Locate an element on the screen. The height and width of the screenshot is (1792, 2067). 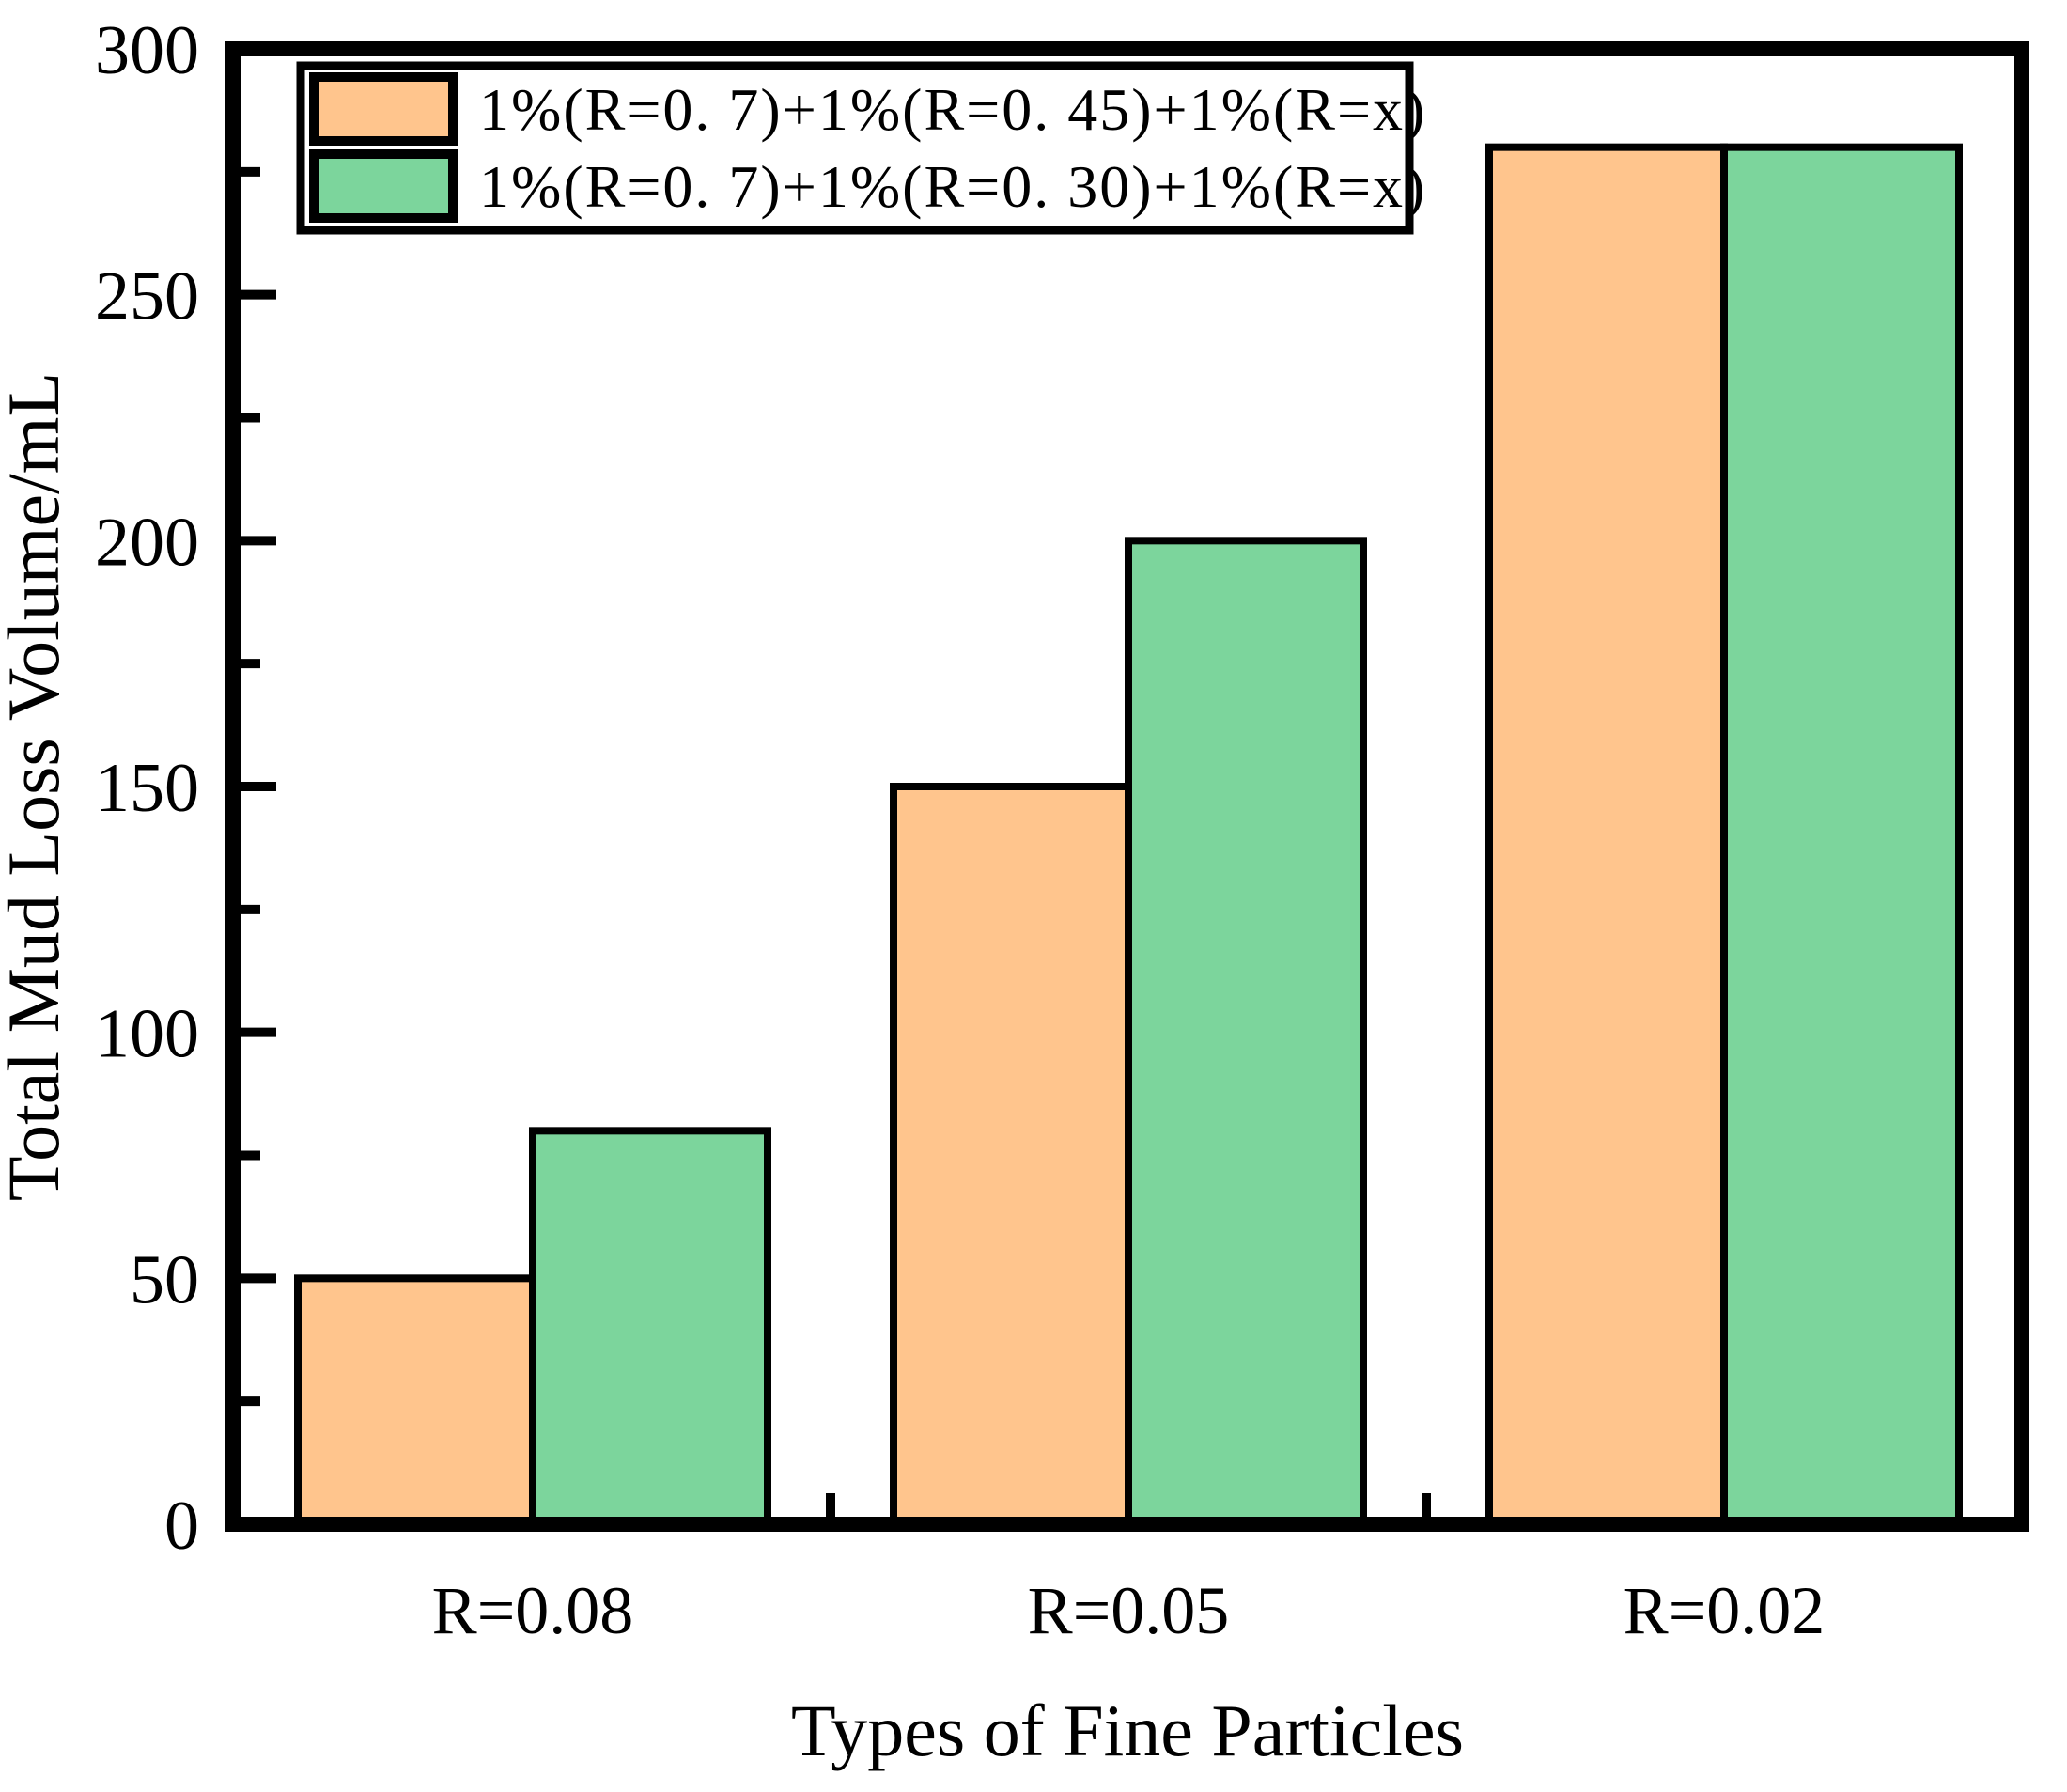
y-axis-title: Total Mud Loss Volume/mL is located at coordinates (37, 787).